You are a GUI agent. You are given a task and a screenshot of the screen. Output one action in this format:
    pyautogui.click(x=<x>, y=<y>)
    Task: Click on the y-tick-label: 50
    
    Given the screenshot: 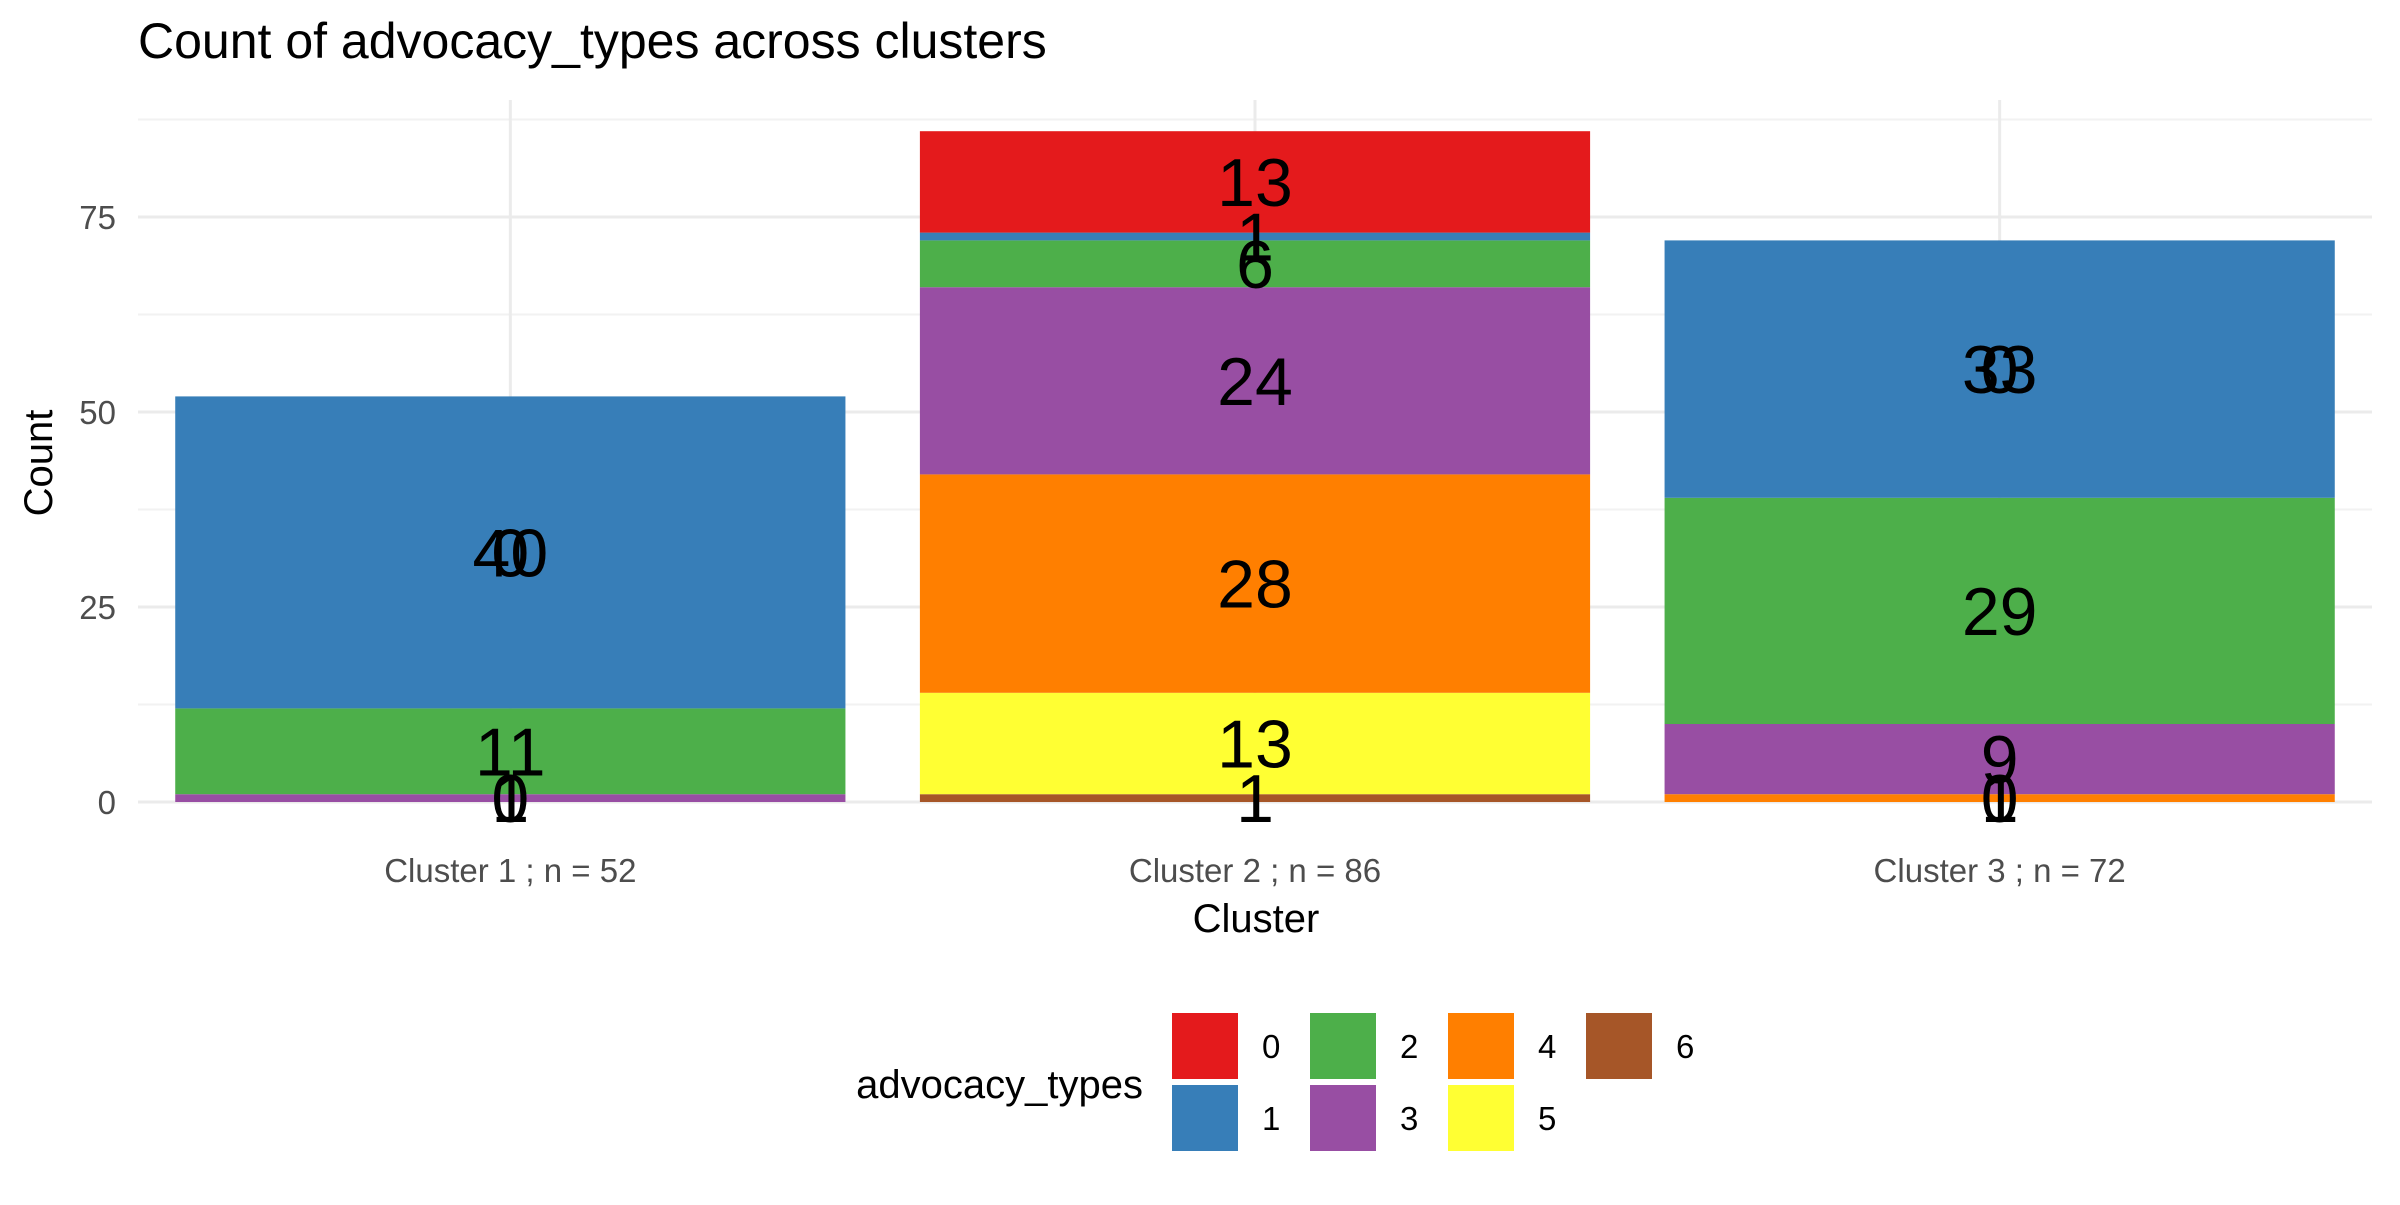 What is the action you would take?
    pyautogui.click(x=97, y=412)
    